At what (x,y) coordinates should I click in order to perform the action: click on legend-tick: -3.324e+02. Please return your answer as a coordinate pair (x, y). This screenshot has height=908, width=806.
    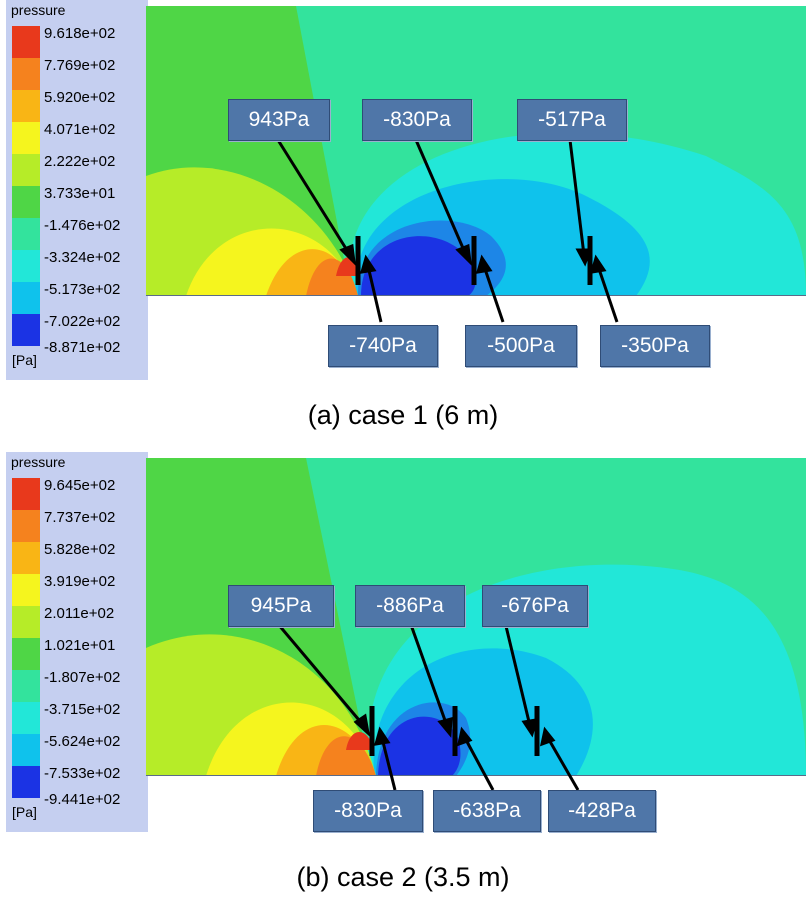
    Looking at the image, I should click on (82, 257).